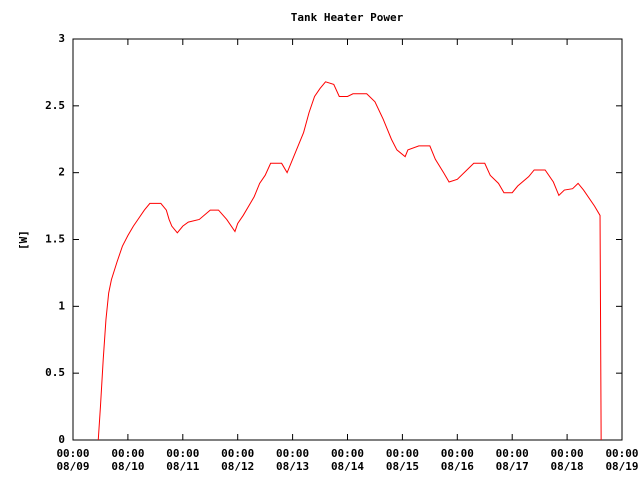 The height and width of the screenshot is (480, 640). What do you see at coordinates (72, 466) in the screenshot?
I see `x-tick-label: 08/09` at bounding box center [72, 466].